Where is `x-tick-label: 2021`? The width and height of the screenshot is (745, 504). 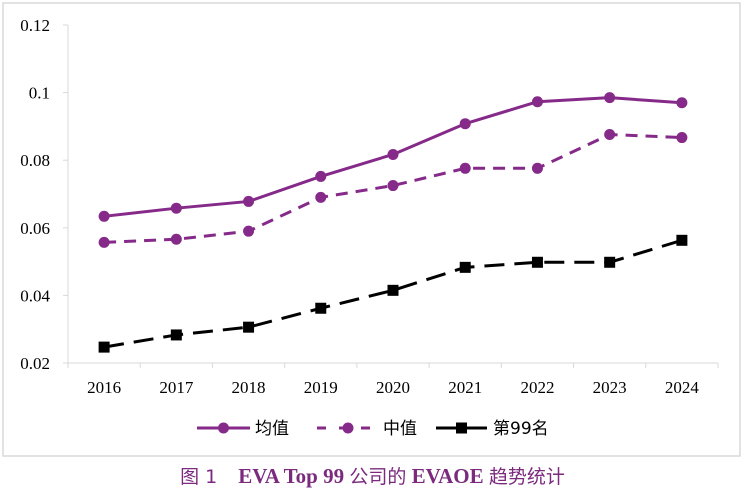 x-tick-label: 2021 is located at coordinates (465, 387).